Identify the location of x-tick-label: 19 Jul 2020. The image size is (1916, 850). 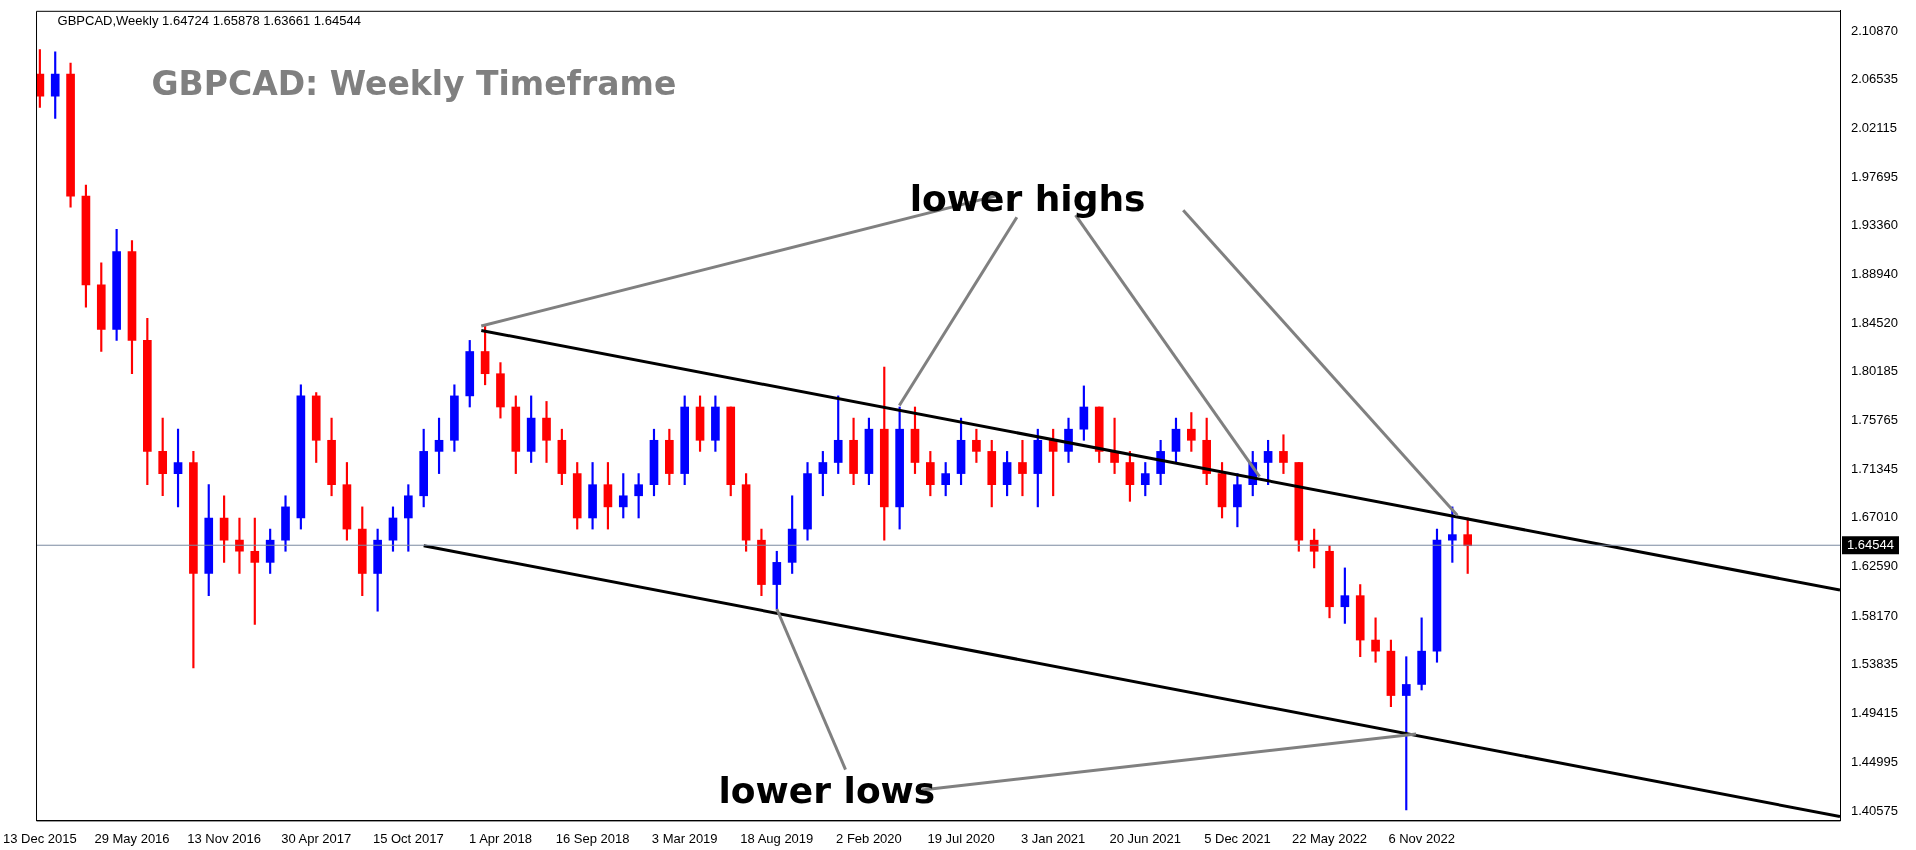
(961, 838).